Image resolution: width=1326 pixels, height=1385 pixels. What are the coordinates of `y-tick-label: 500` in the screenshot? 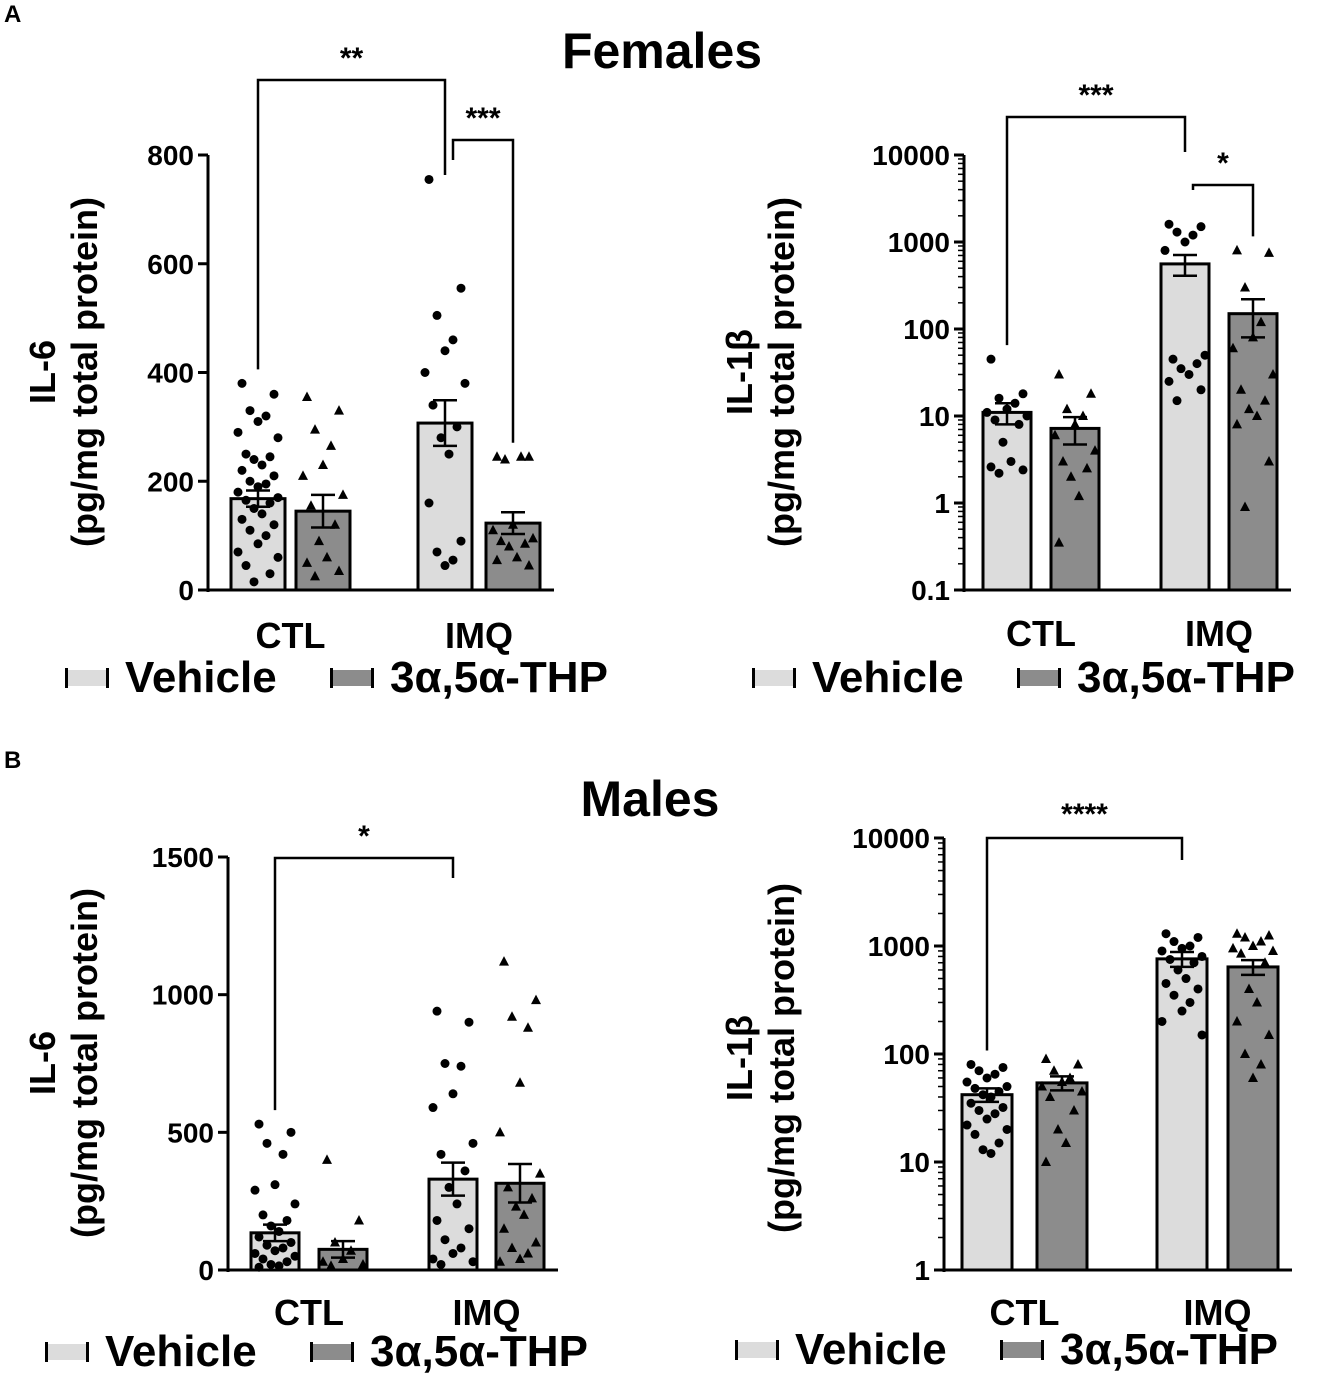 It's located at (190, 1132).